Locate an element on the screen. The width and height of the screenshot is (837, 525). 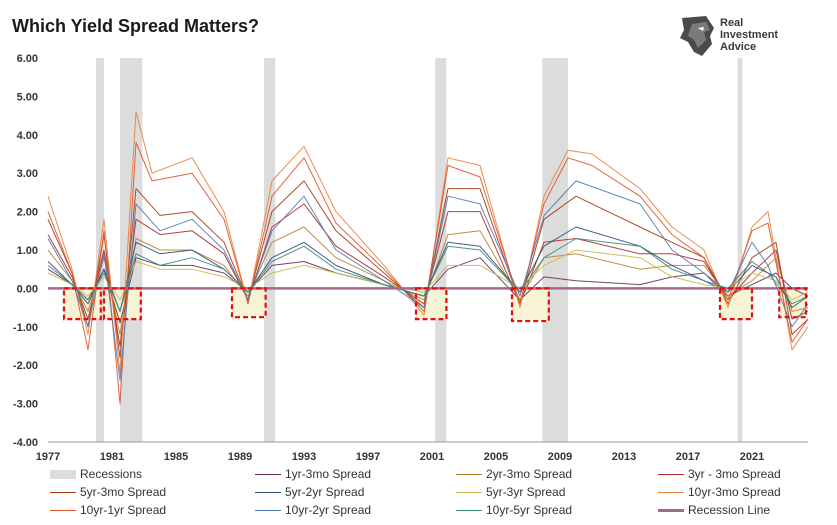
y-tick-label: 3.00 is located at coordinates (27, 174).